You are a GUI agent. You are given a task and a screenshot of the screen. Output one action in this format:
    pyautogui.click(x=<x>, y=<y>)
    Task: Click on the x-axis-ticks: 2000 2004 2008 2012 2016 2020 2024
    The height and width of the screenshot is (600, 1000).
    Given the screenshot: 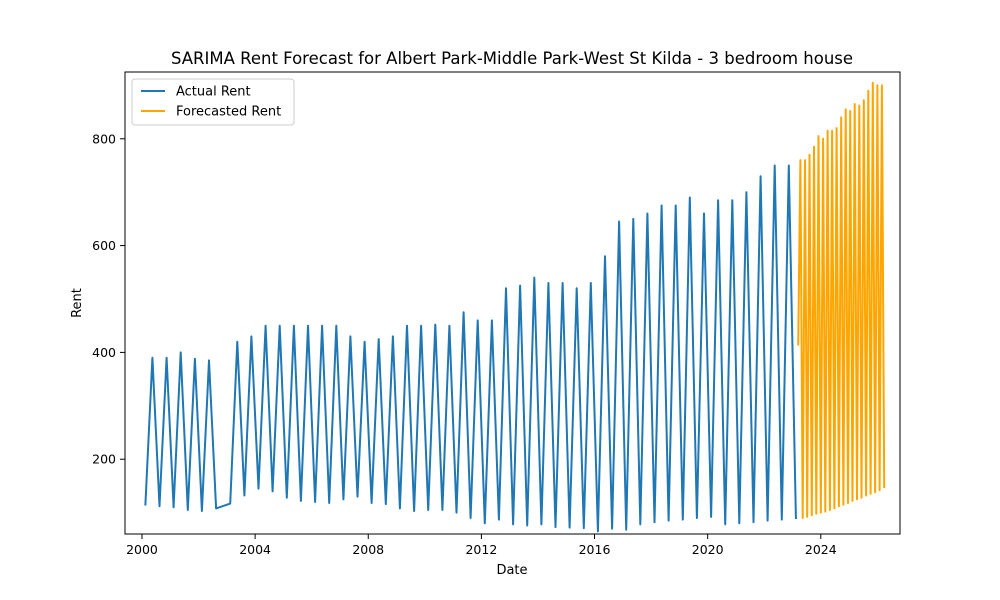 What is the action you would take?
    pyautogui.click(x=481, y=545)
    